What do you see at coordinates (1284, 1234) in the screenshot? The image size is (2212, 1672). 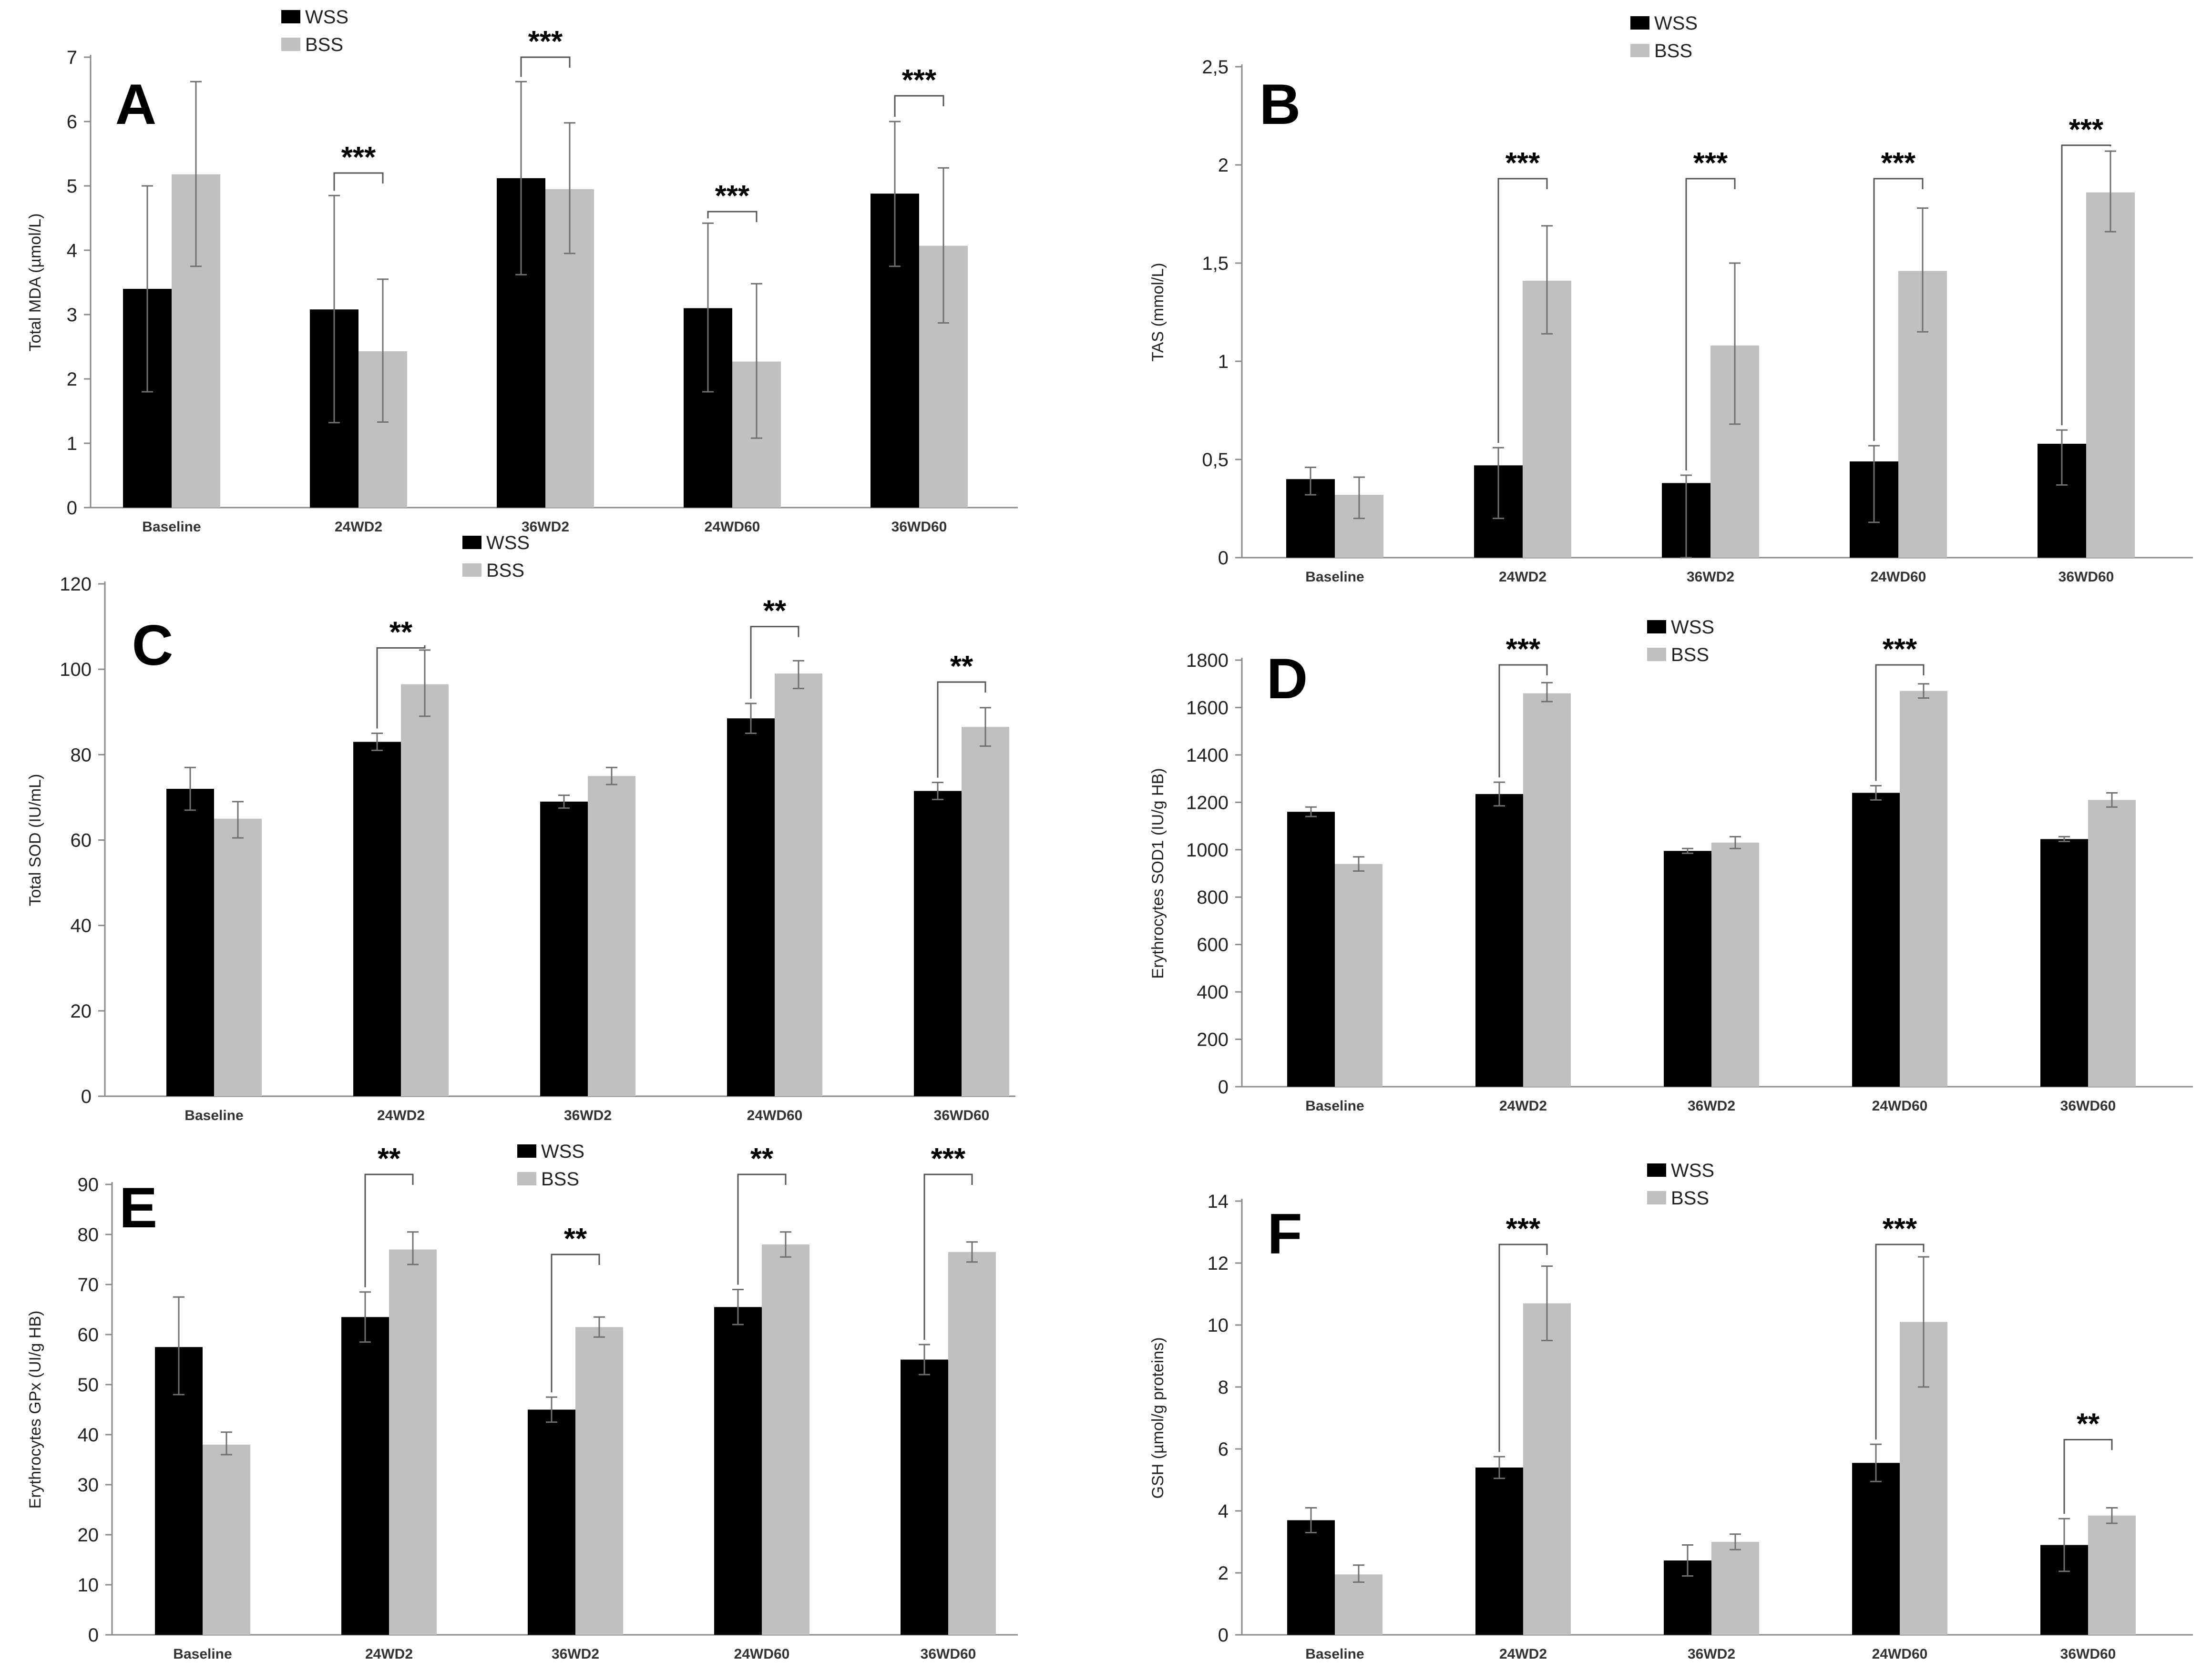 I see `panel-f-letter: F` at bounding box center [1284, 1234].